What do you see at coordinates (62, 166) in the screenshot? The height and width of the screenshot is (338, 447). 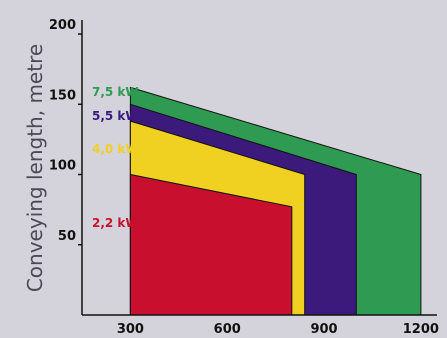 I see `y-tick-label: 100` at bounding box center [62, 166].